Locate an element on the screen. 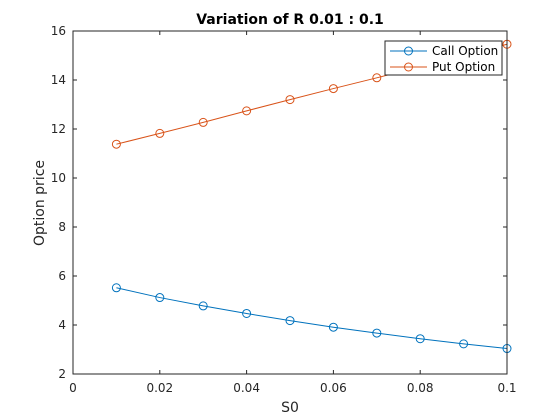 The height and width of the screenshot is (420, 560). legend: Call Option Put Option is located at coordinates (443, 58).